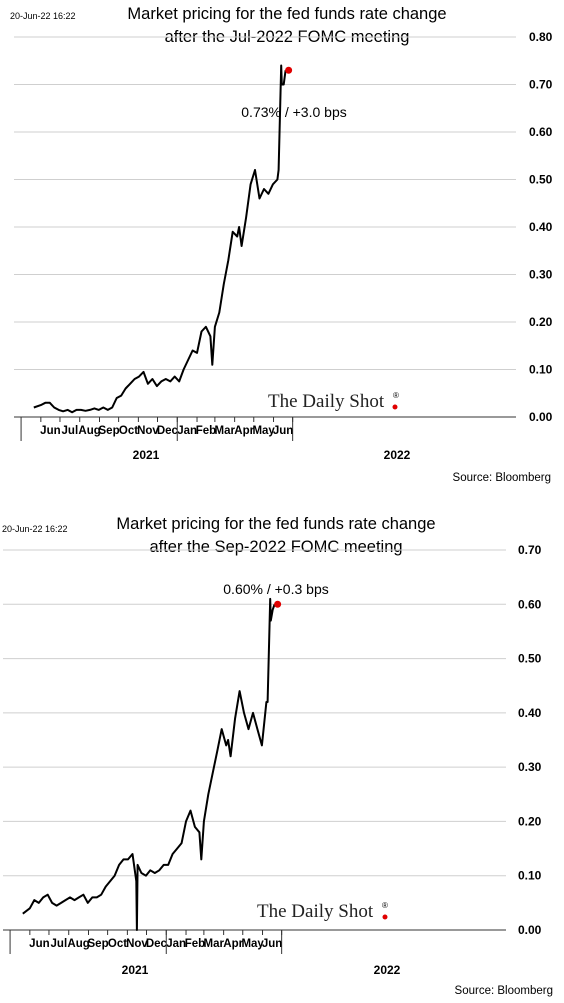 Image resolution: width=564 pixels, height=1003 pixels. What do you see at coordinates (293, 112) in the screenshot?
I see `latest-value-annotation: 0.73% / +3.0 bps` at bounding box center [293, 112].